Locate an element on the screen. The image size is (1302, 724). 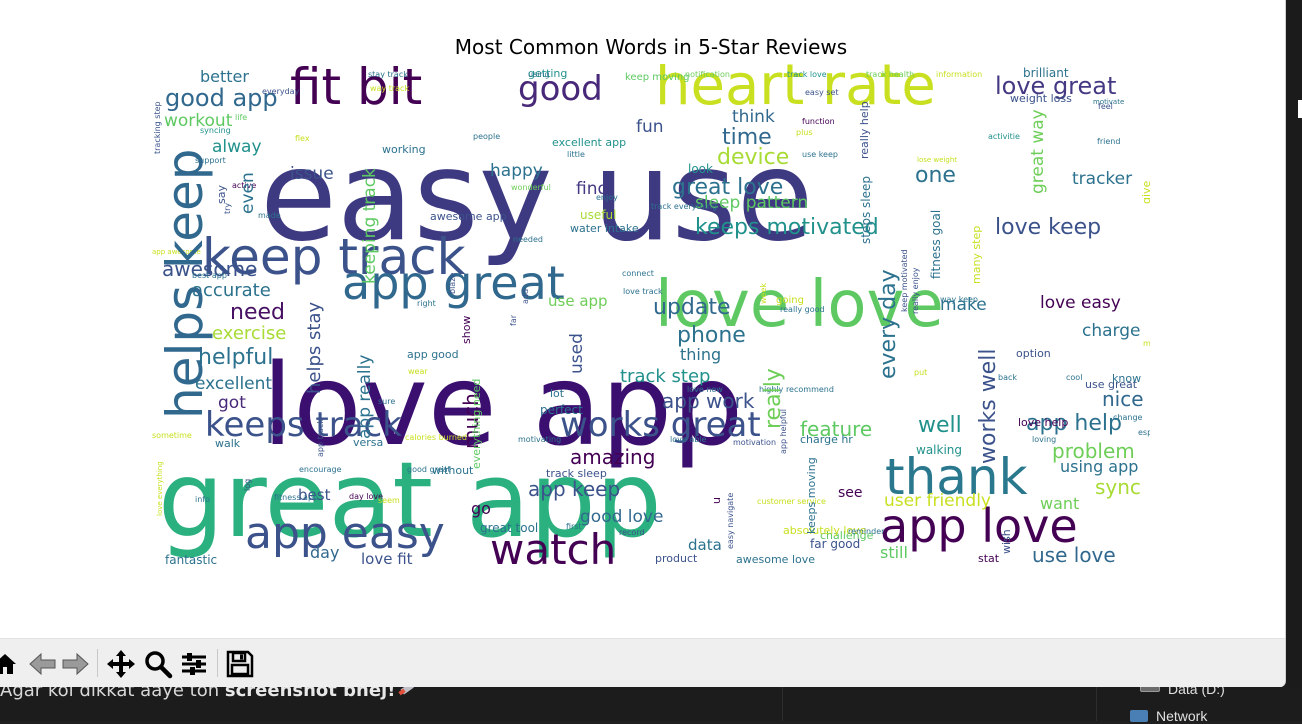
word-cloud-word: sure is located at coordinates (386, 401).